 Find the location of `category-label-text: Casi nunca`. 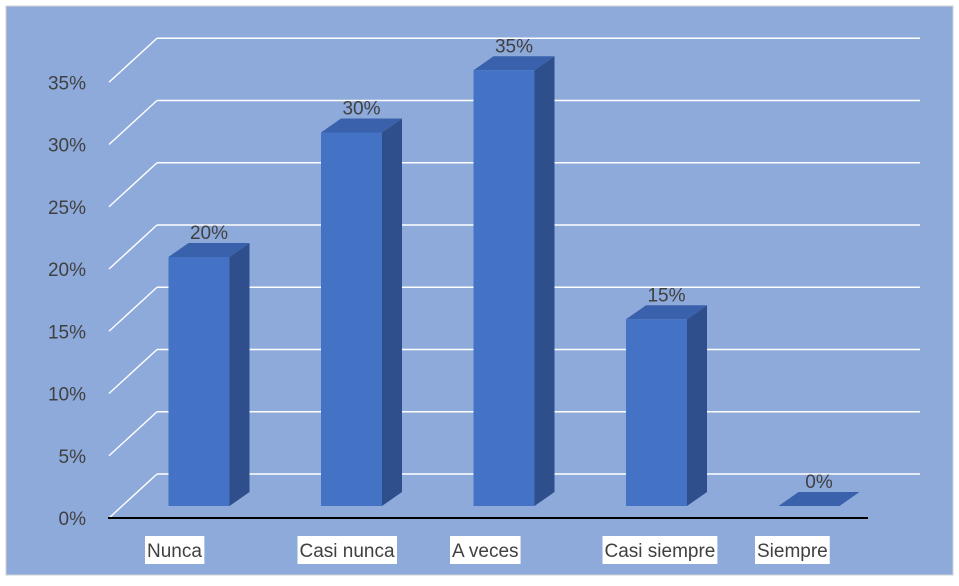

category-label-text: Casi nunca is located at coordinates (347, 551).